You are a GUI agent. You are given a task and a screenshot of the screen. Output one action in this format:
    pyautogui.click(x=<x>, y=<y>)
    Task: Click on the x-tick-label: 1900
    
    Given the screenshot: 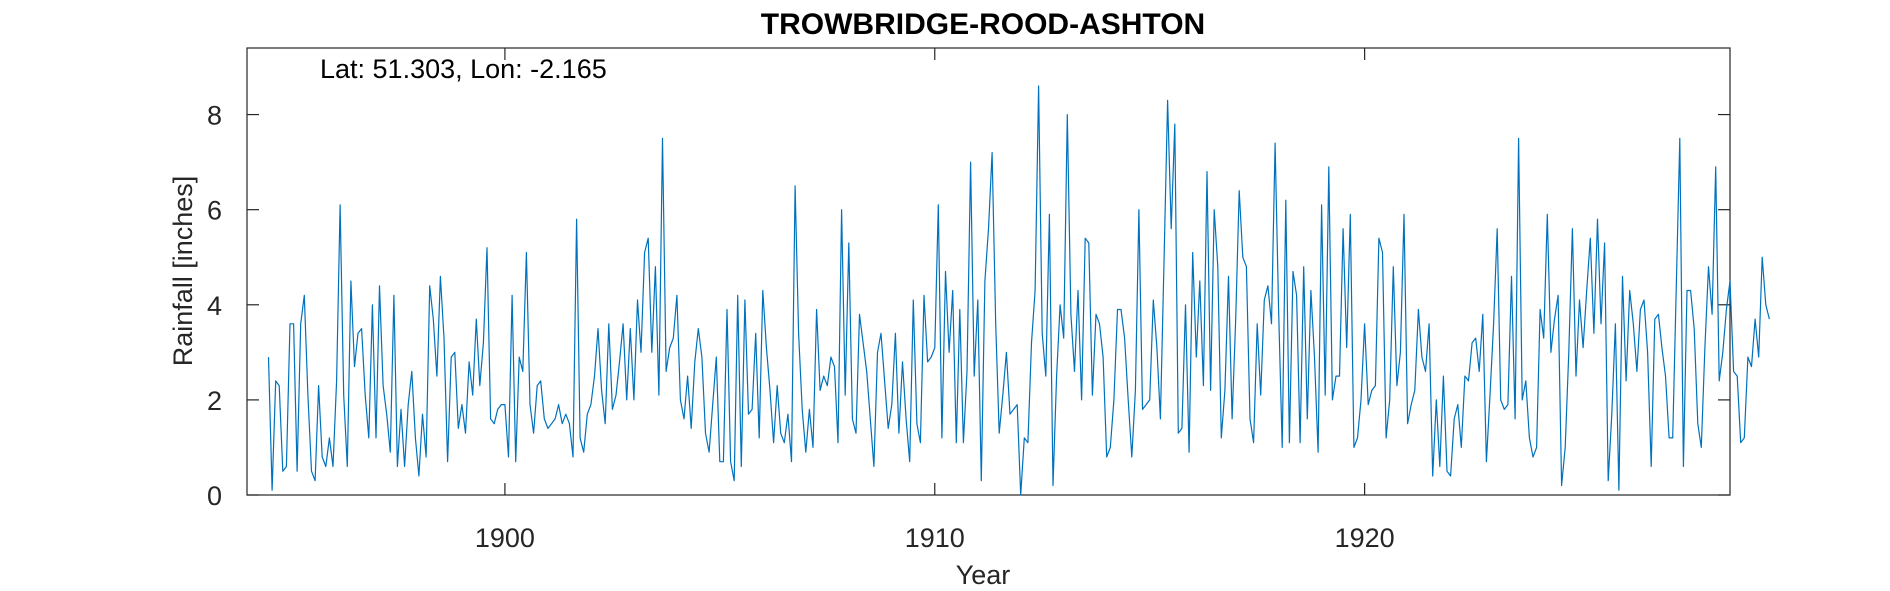 What is the action you would take?
    pyautogui.click(x=505, y=538)
    